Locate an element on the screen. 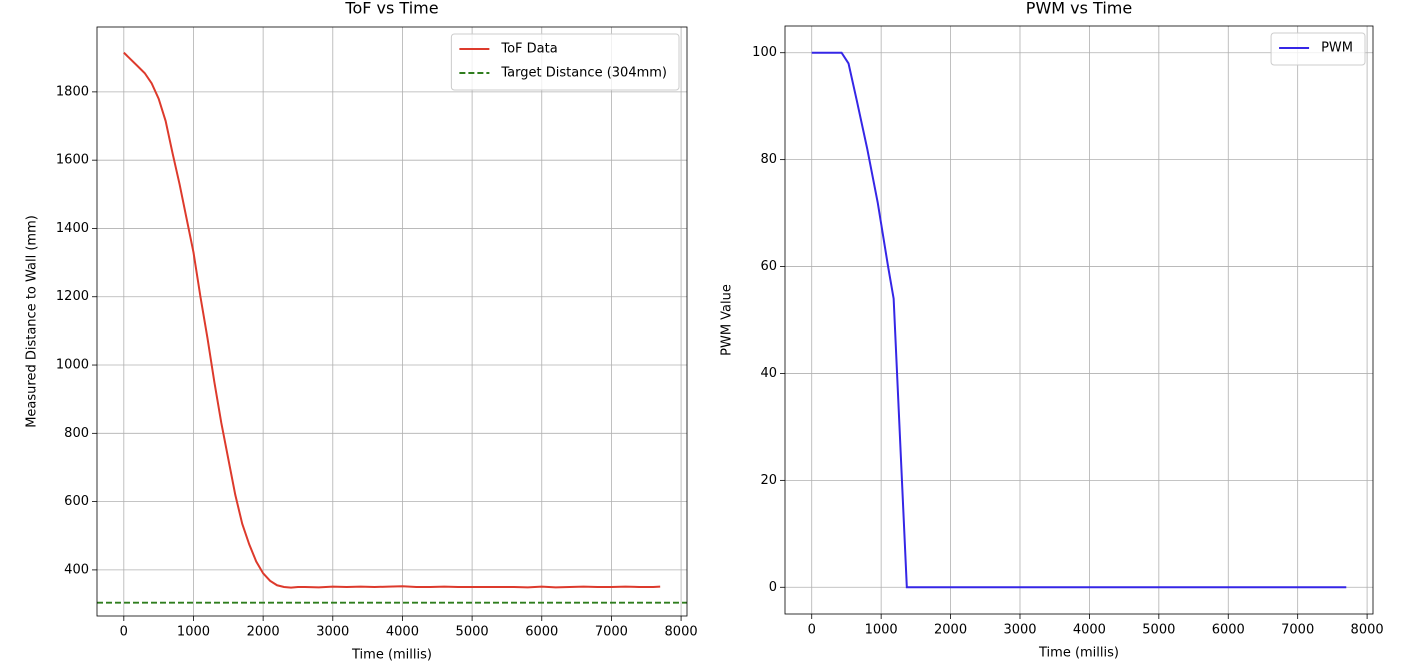 The image size is (1405, 671). y-tick-label: 1600 is located at coordinates (72, 160).